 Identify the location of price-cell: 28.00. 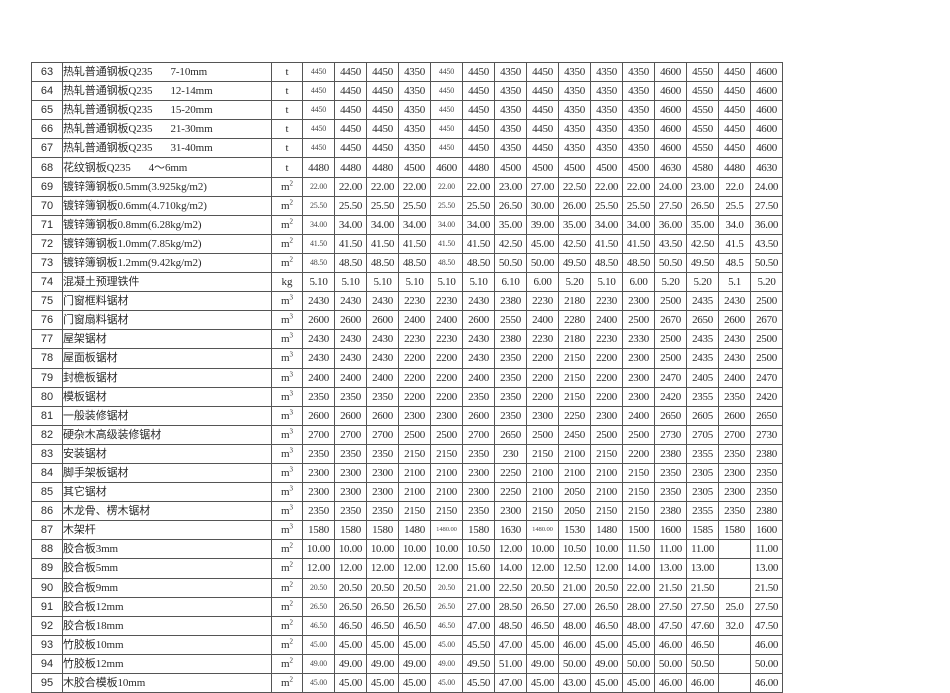
(638, 606).